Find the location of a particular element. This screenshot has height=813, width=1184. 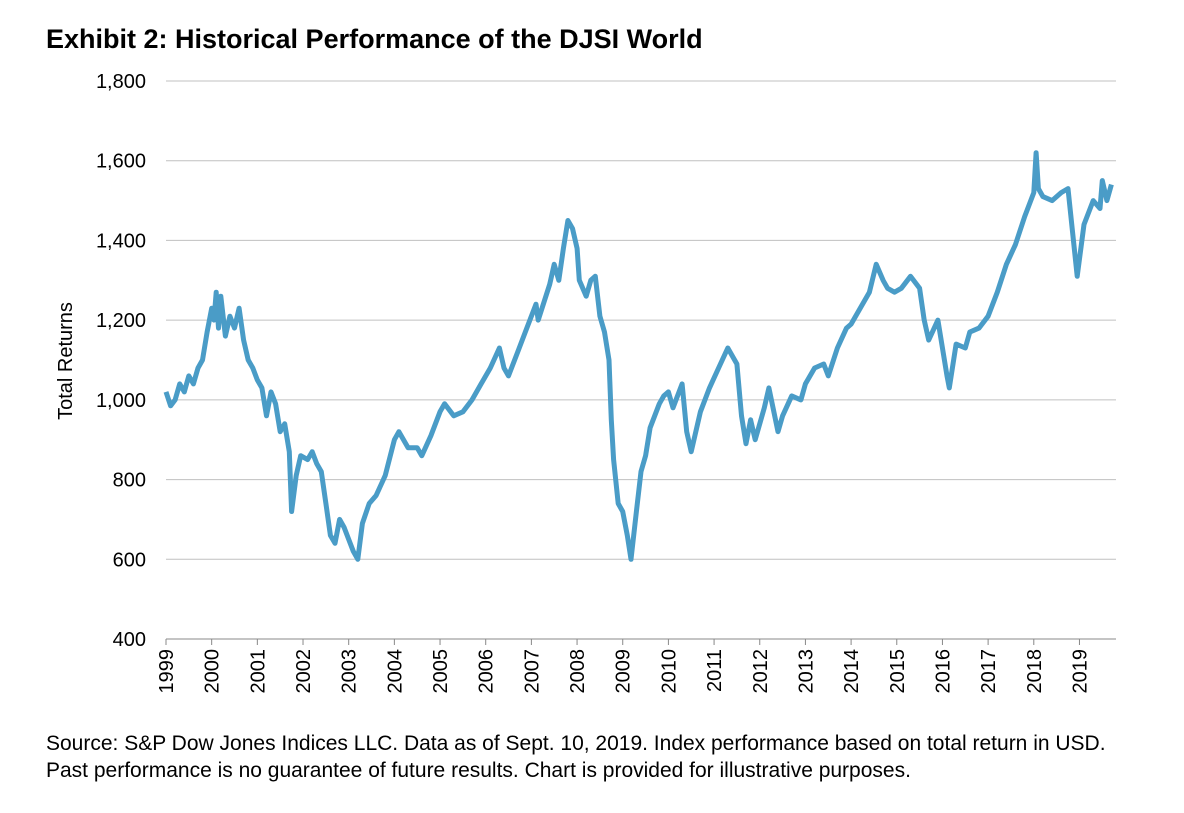

x-tick-label: 2014 is located at coordinates (852, 671).